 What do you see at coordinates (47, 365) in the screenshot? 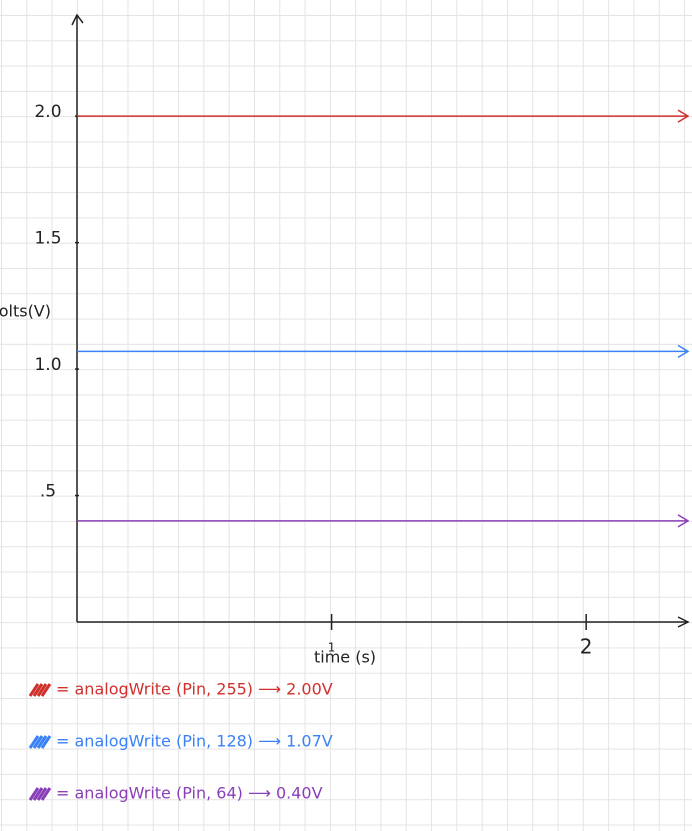
I see `y-tick-label: 1.0` at bounding box center [47, 365].